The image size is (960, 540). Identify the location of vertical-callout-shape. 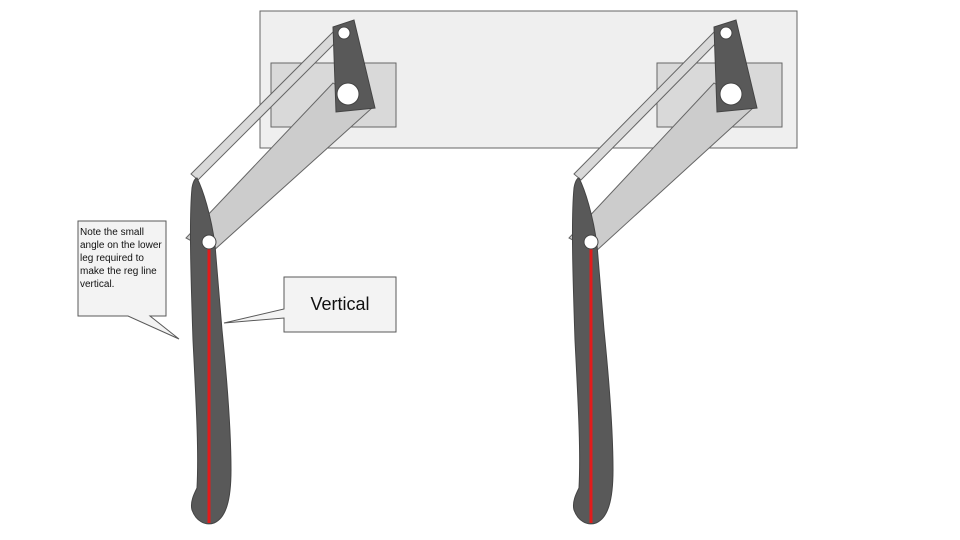
(310, 304).